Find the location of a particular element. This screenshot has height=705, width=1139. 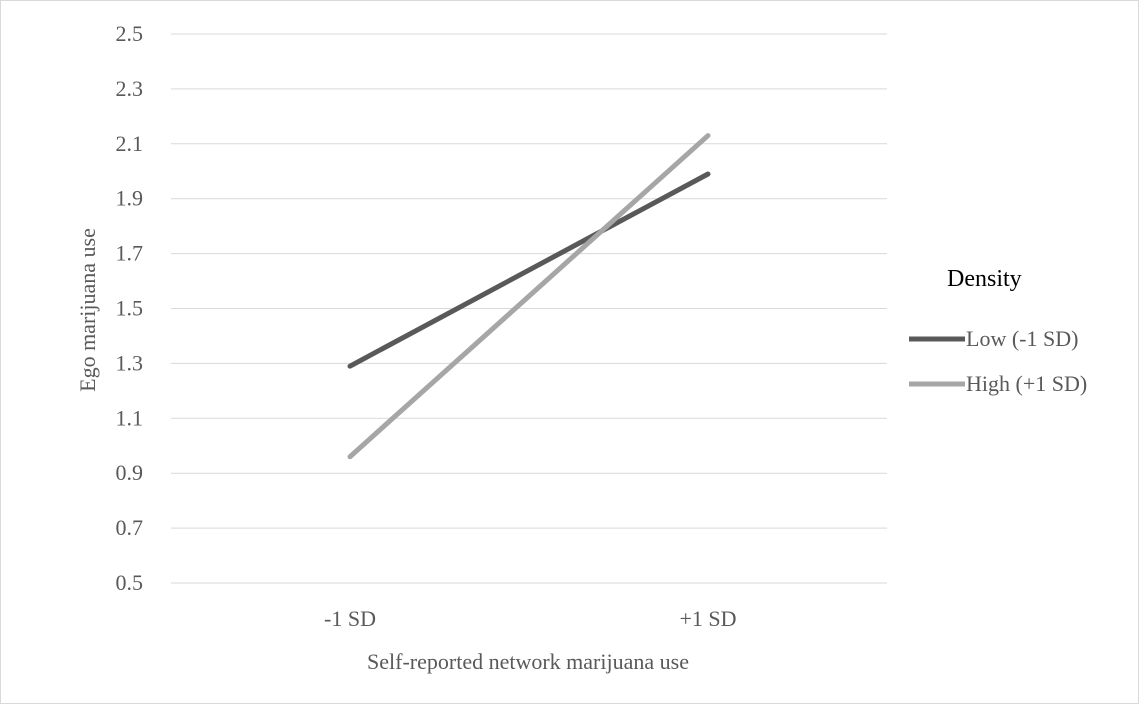

x-tick-label: +1 SD is located at coordinates (707, 618).